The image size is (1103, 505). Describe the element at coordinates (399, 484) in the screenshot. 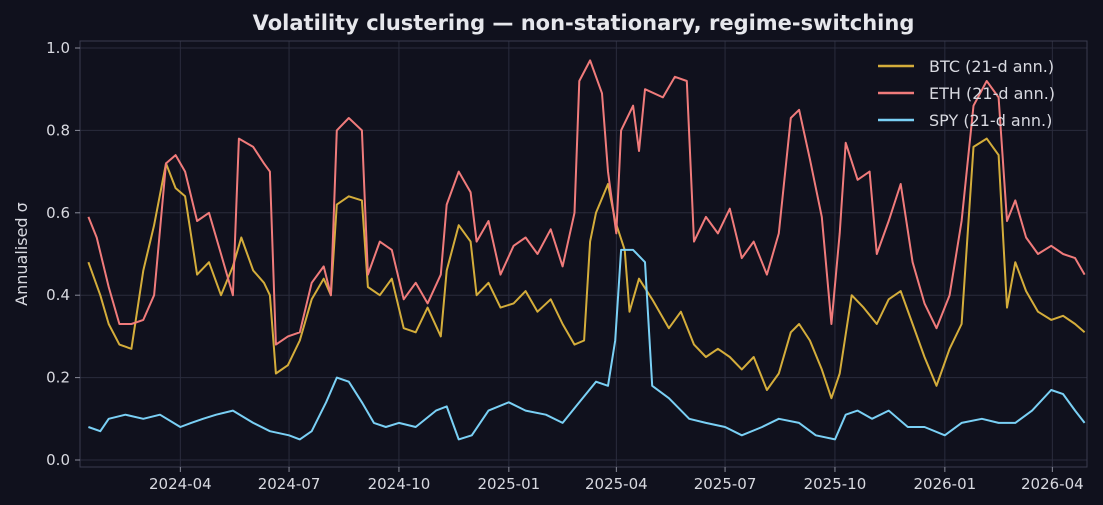

I see `x-tick-label: 2024-10` at that location.